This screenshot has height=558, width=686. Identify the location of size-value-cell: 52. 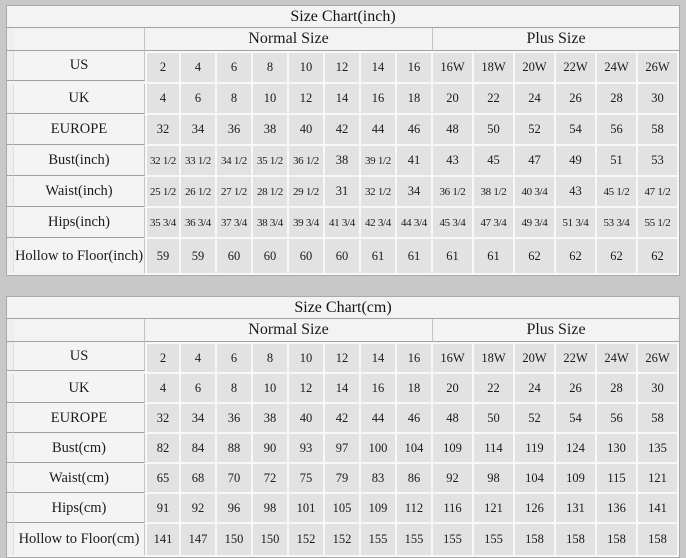
(535, 419).